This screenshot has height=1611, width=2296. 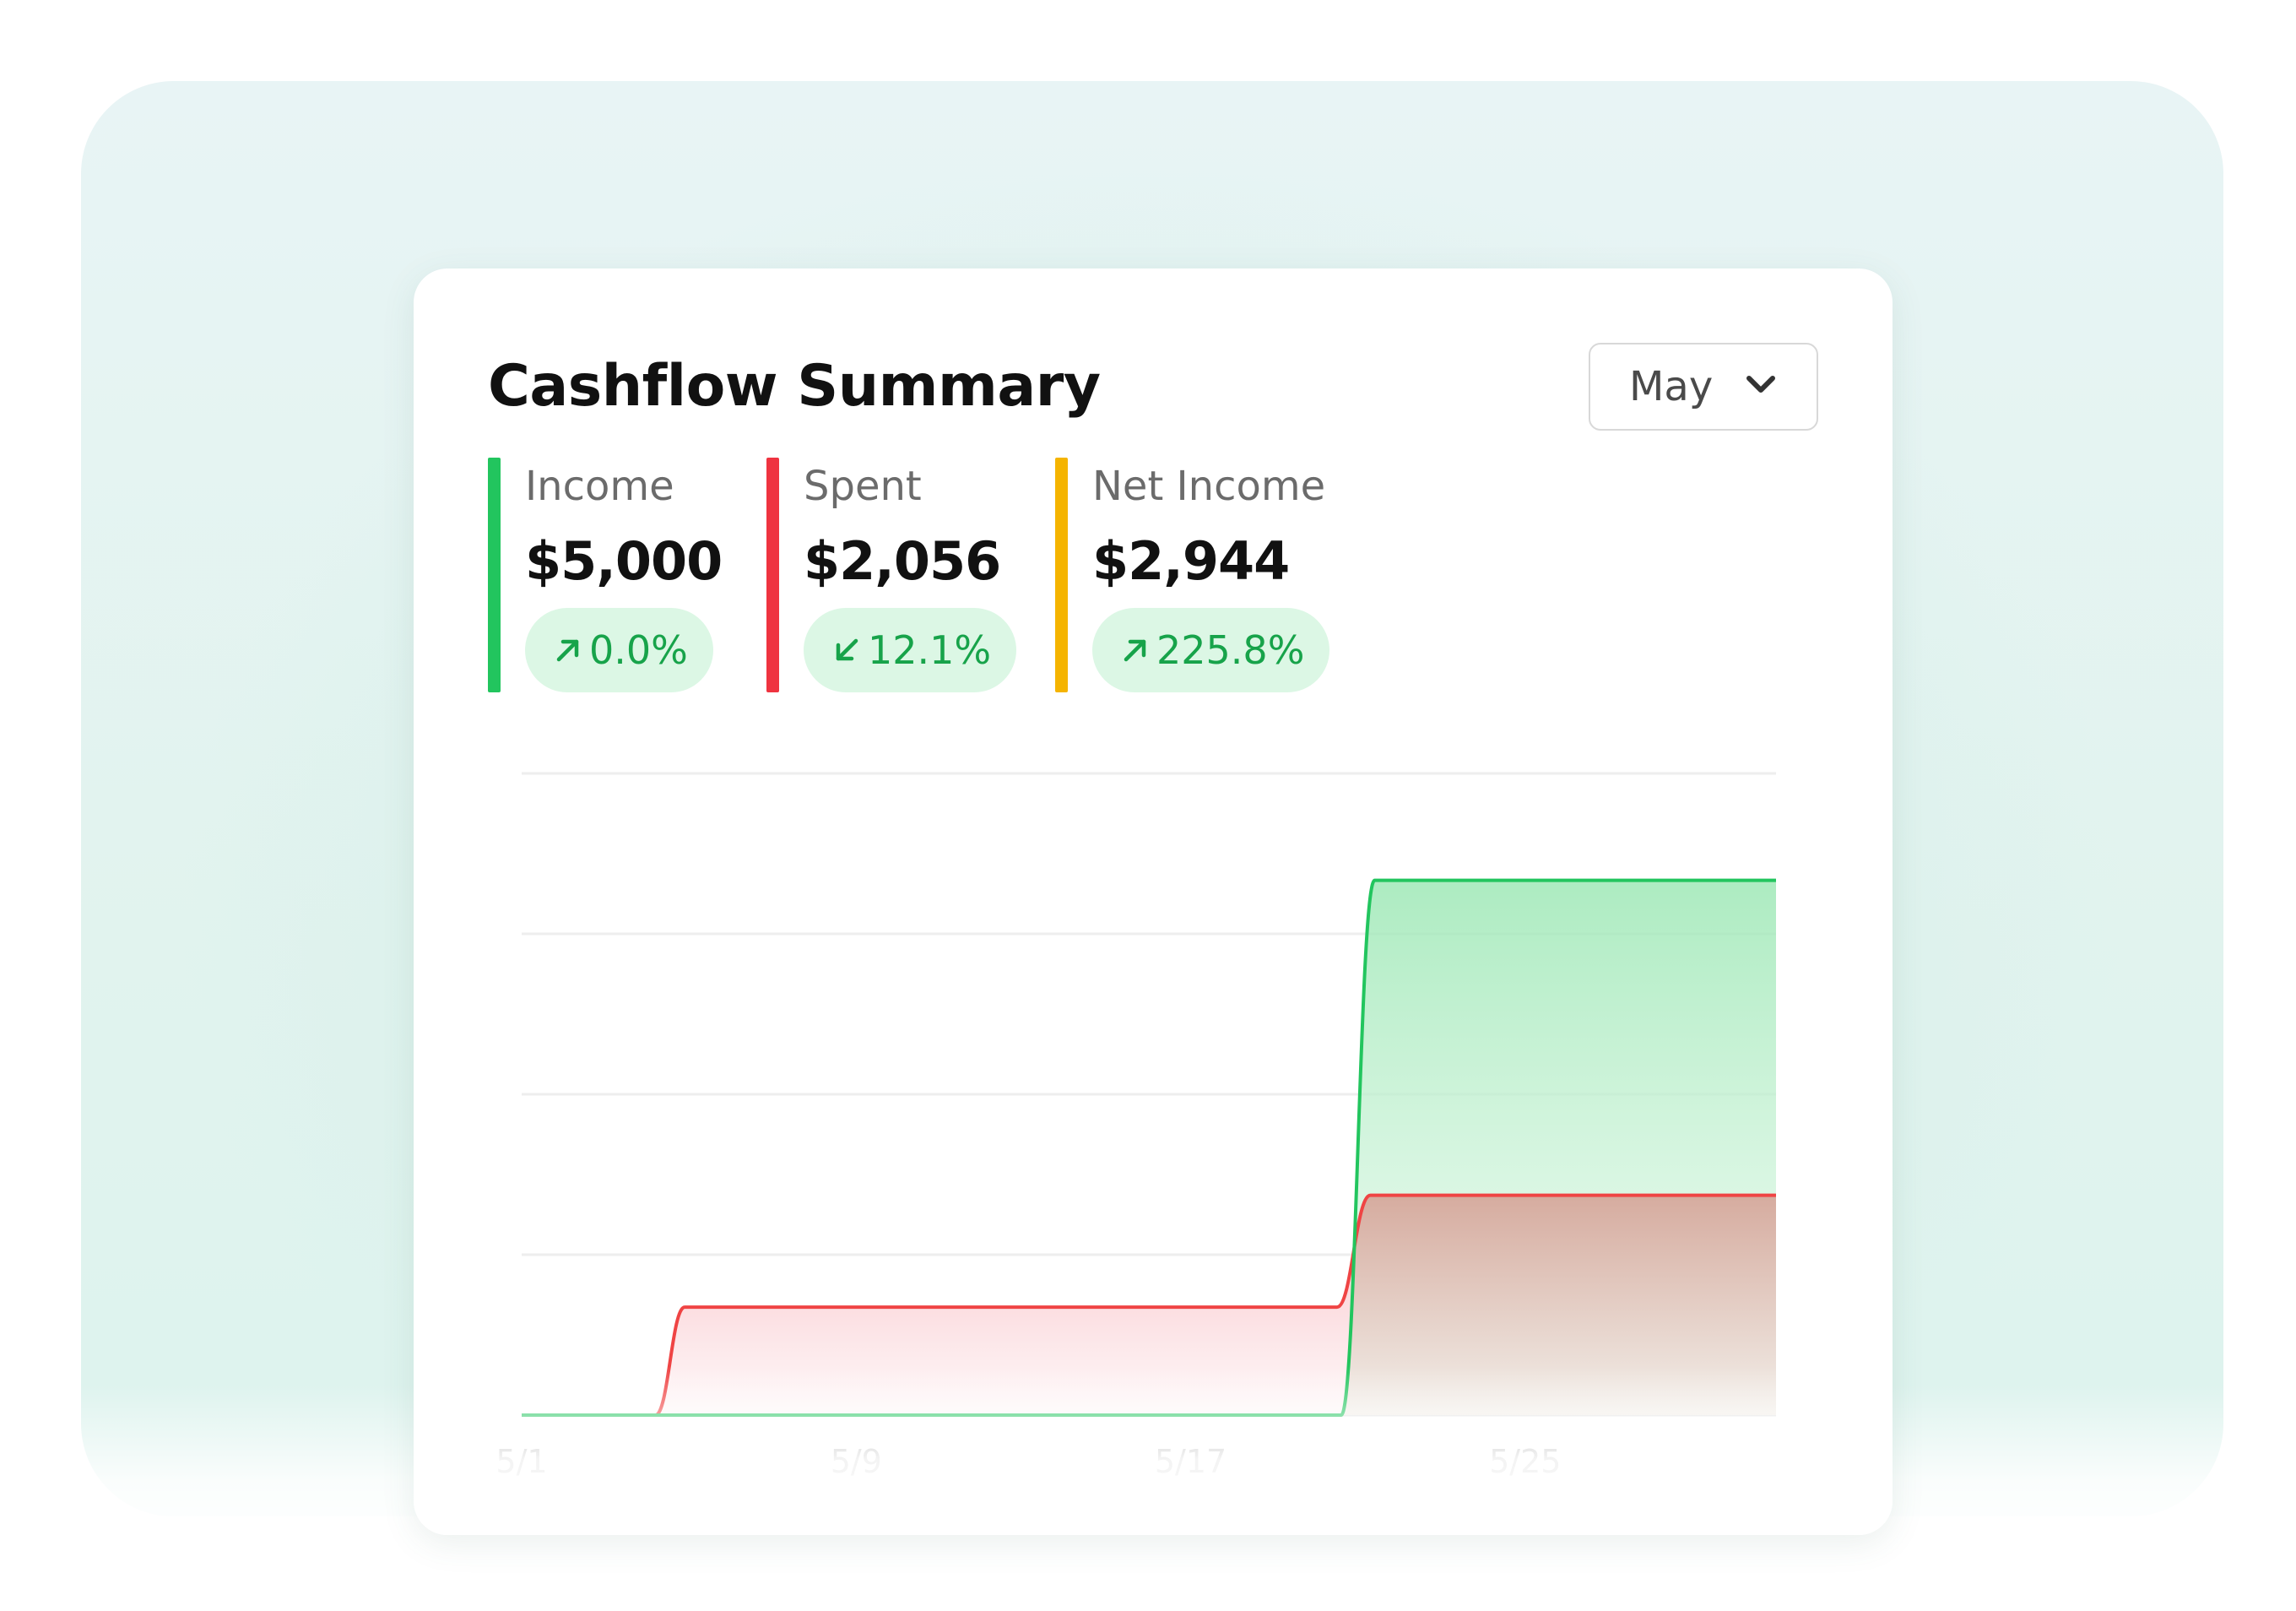 I want to click on stat-income-label: Income, so click(x=599, y=486).